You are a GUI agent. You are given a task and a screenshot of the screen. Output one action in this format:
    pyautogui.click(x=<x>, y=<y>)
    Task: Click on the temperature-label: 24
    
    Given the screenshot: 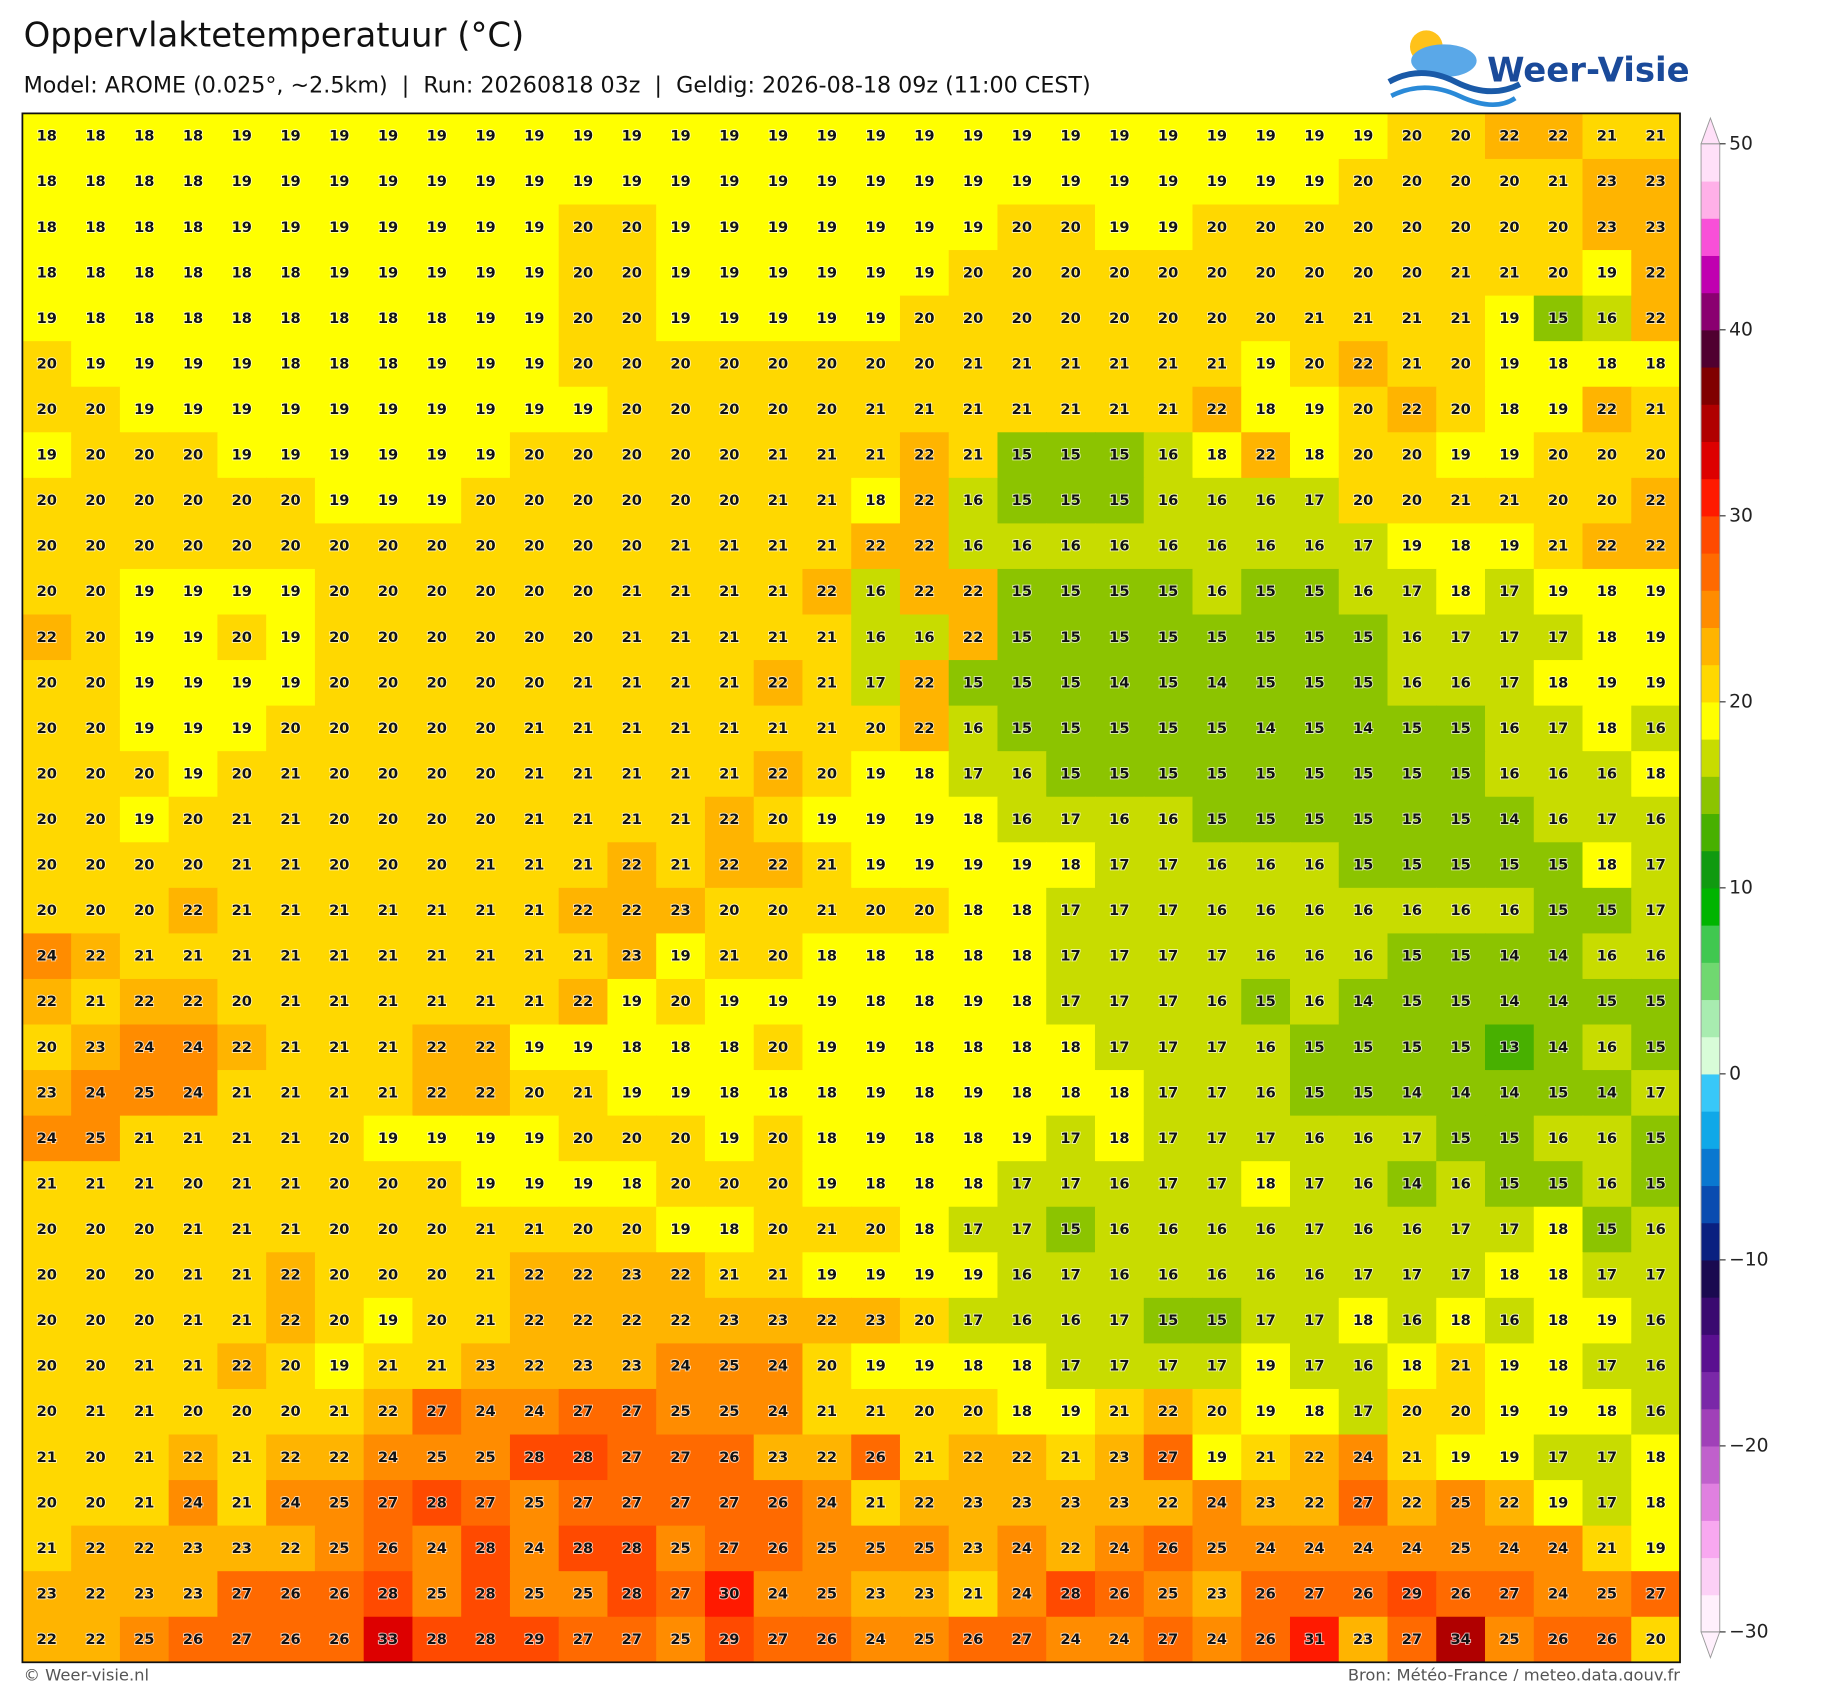 What is the action you would take?
    pyautogui.click(x=1412, y=1548)
    